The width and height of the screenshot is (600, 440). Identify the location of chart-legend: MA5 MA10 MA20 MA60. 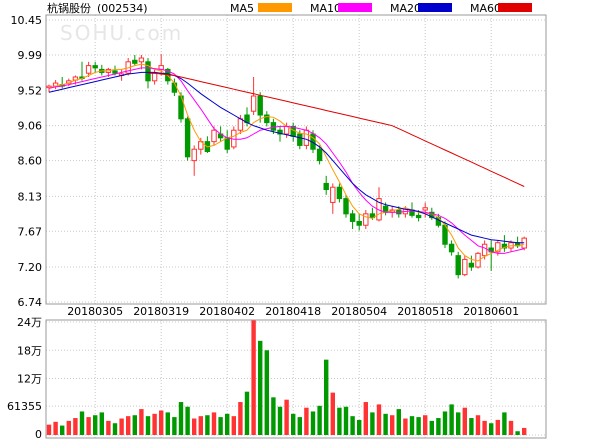
(381, 8).